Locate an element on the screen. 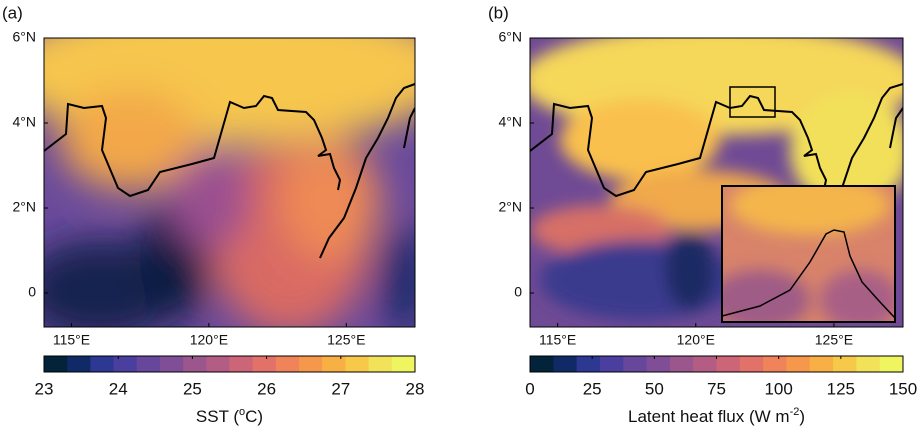 The image size is (921, 439). label-text: ) is located at coordinates (802, 416).